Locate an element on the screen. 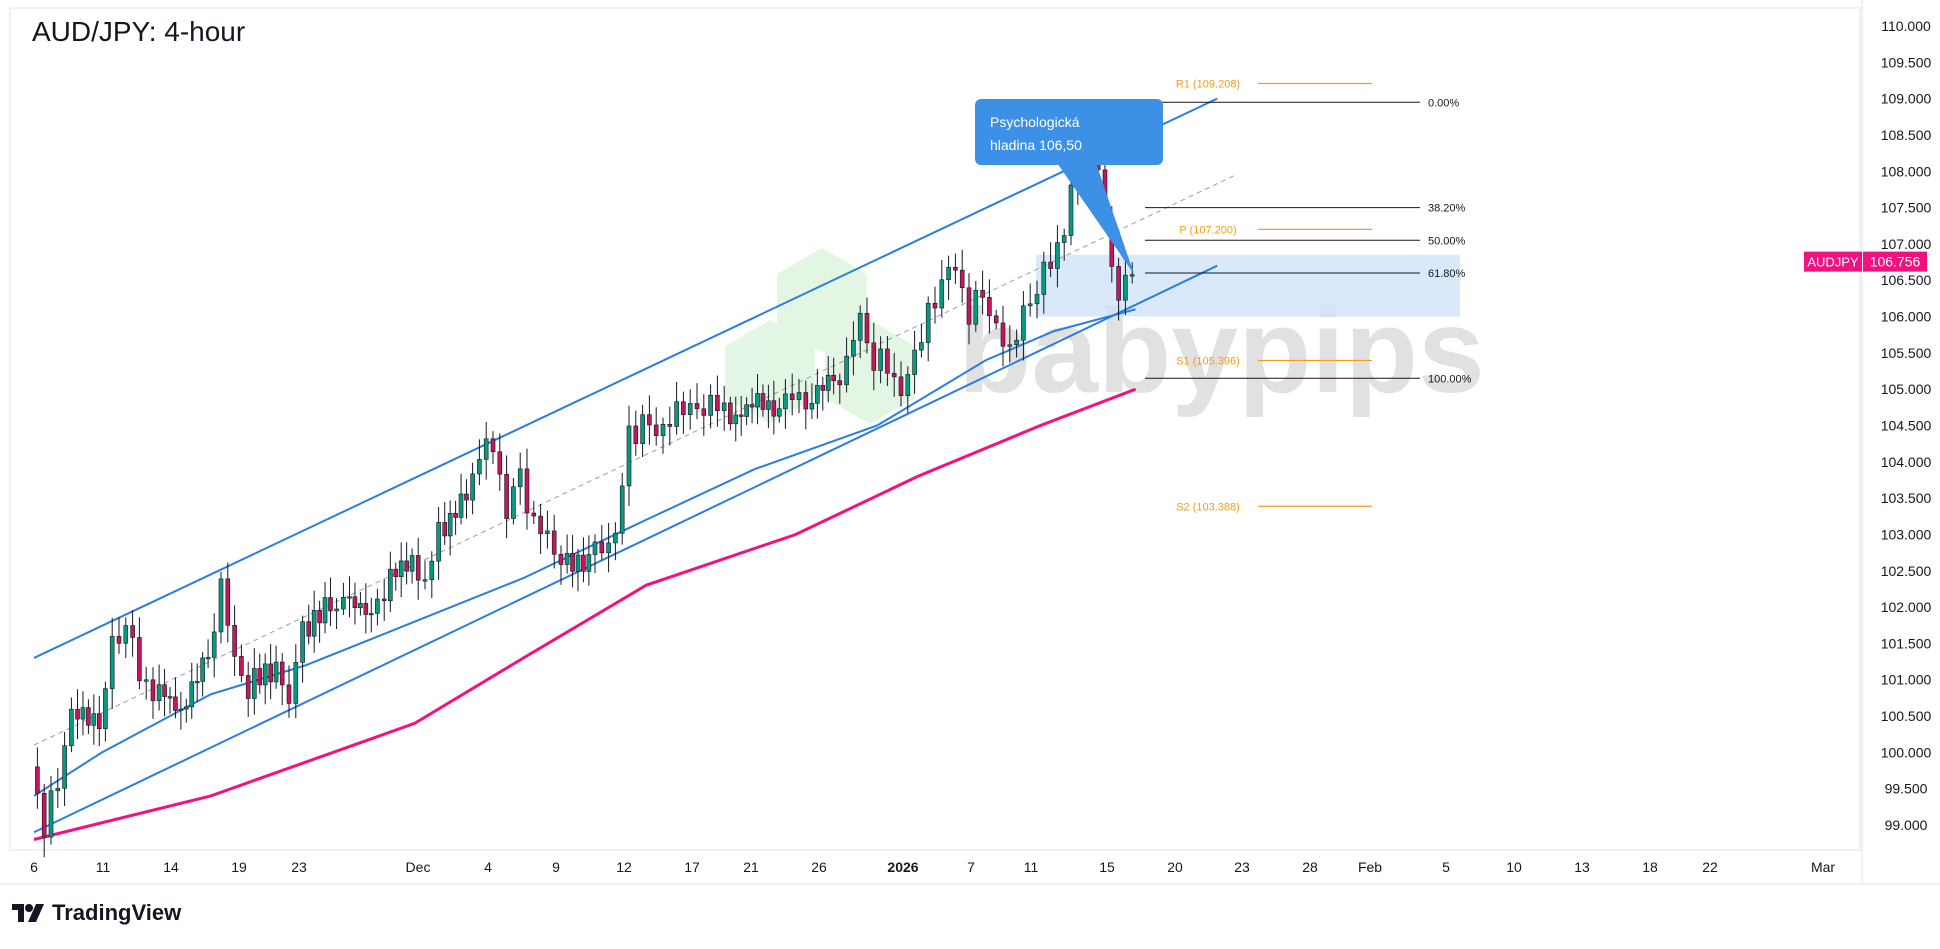  y-tick-label: 100.000 is located at coordinates (1906, 752).